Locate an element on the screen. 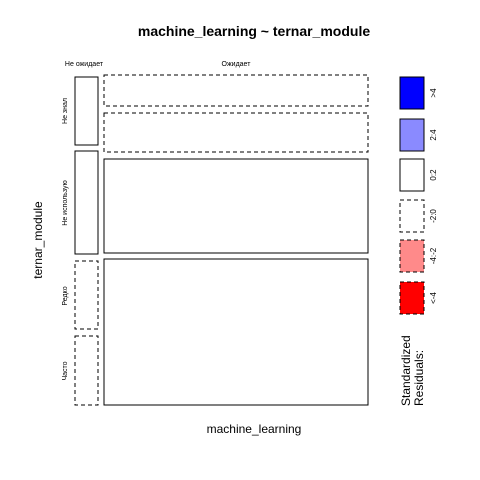 This screenshot has height=480, width=480. legend-title-line-1: Standardized is located at coordinates (406, 370).